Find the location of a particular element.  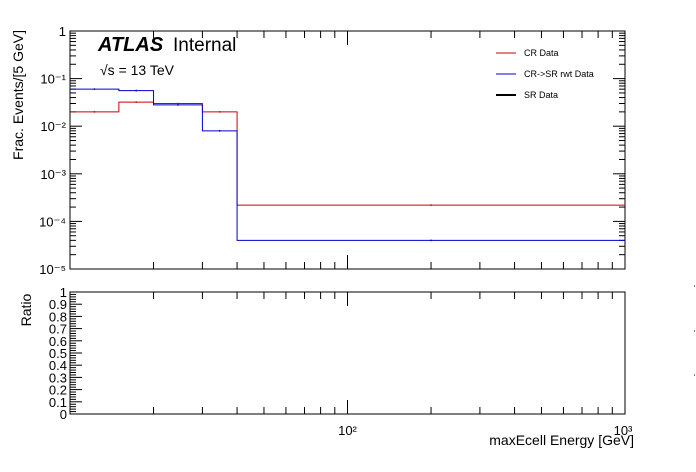

ratio-y-tick-label: 0.2 is located at coordinates (58, 390).